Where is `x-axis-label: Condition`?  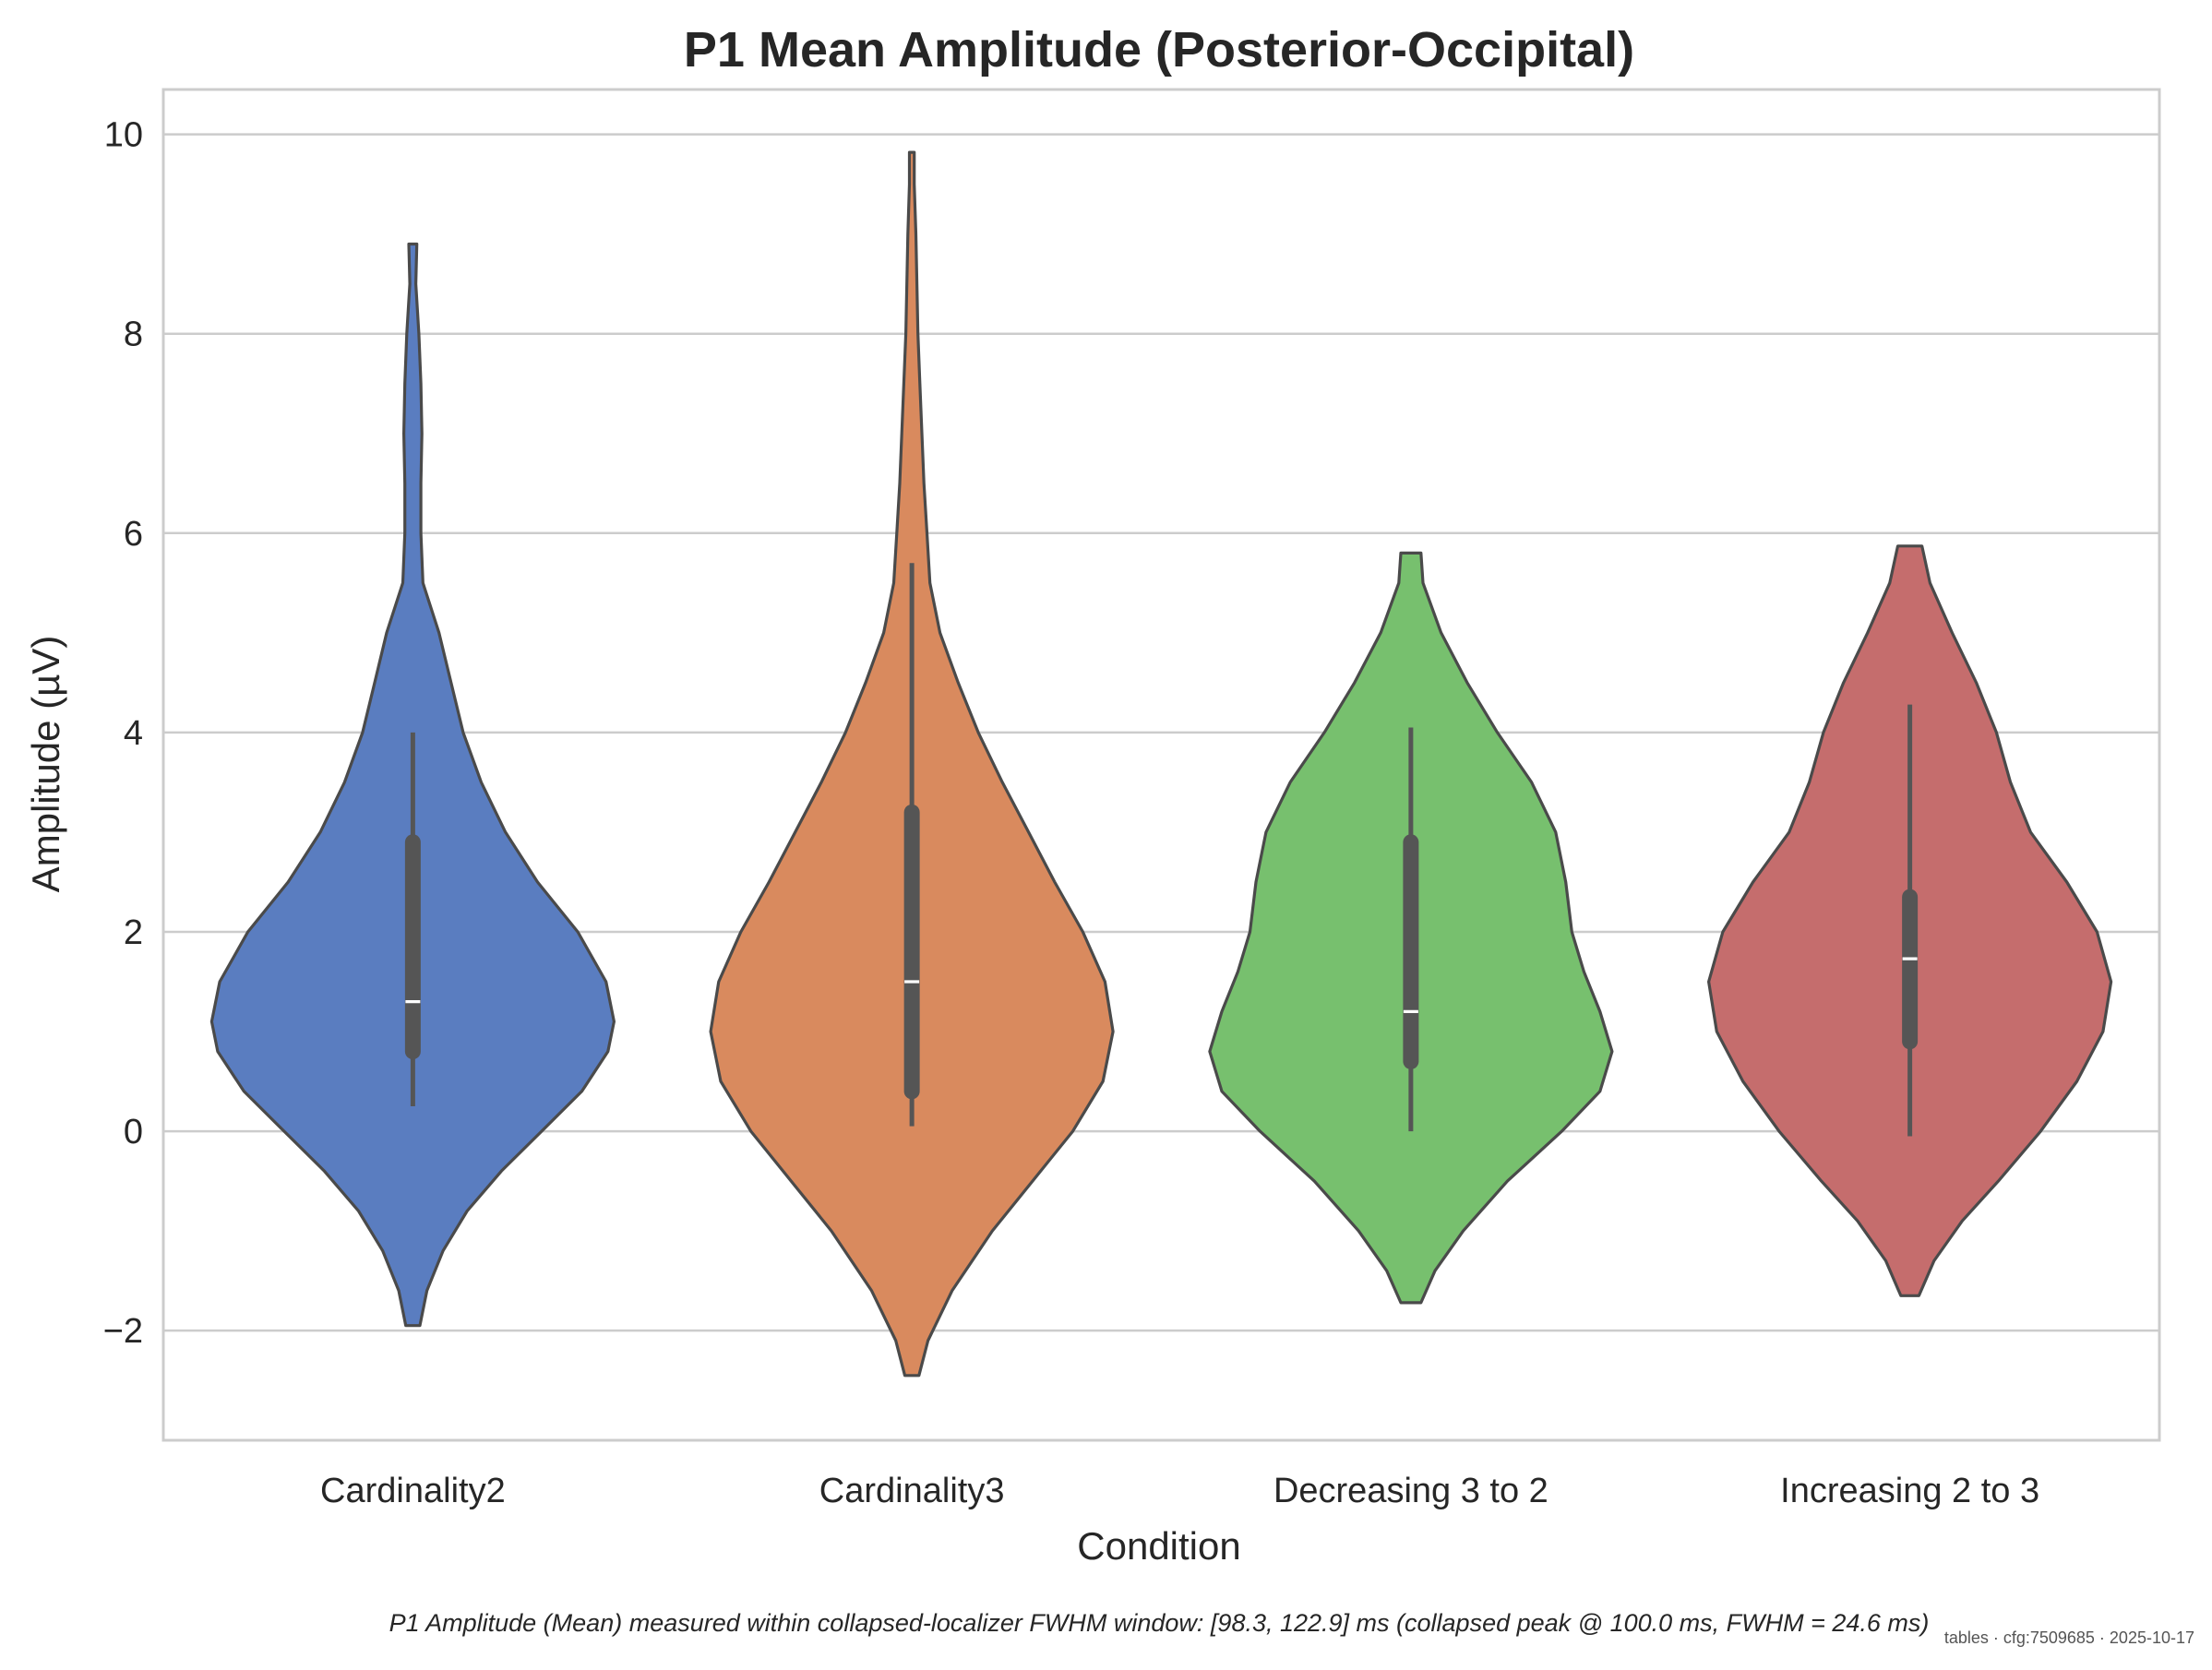 x-axis-label: Condition is located at coordinates (1158, 1546).